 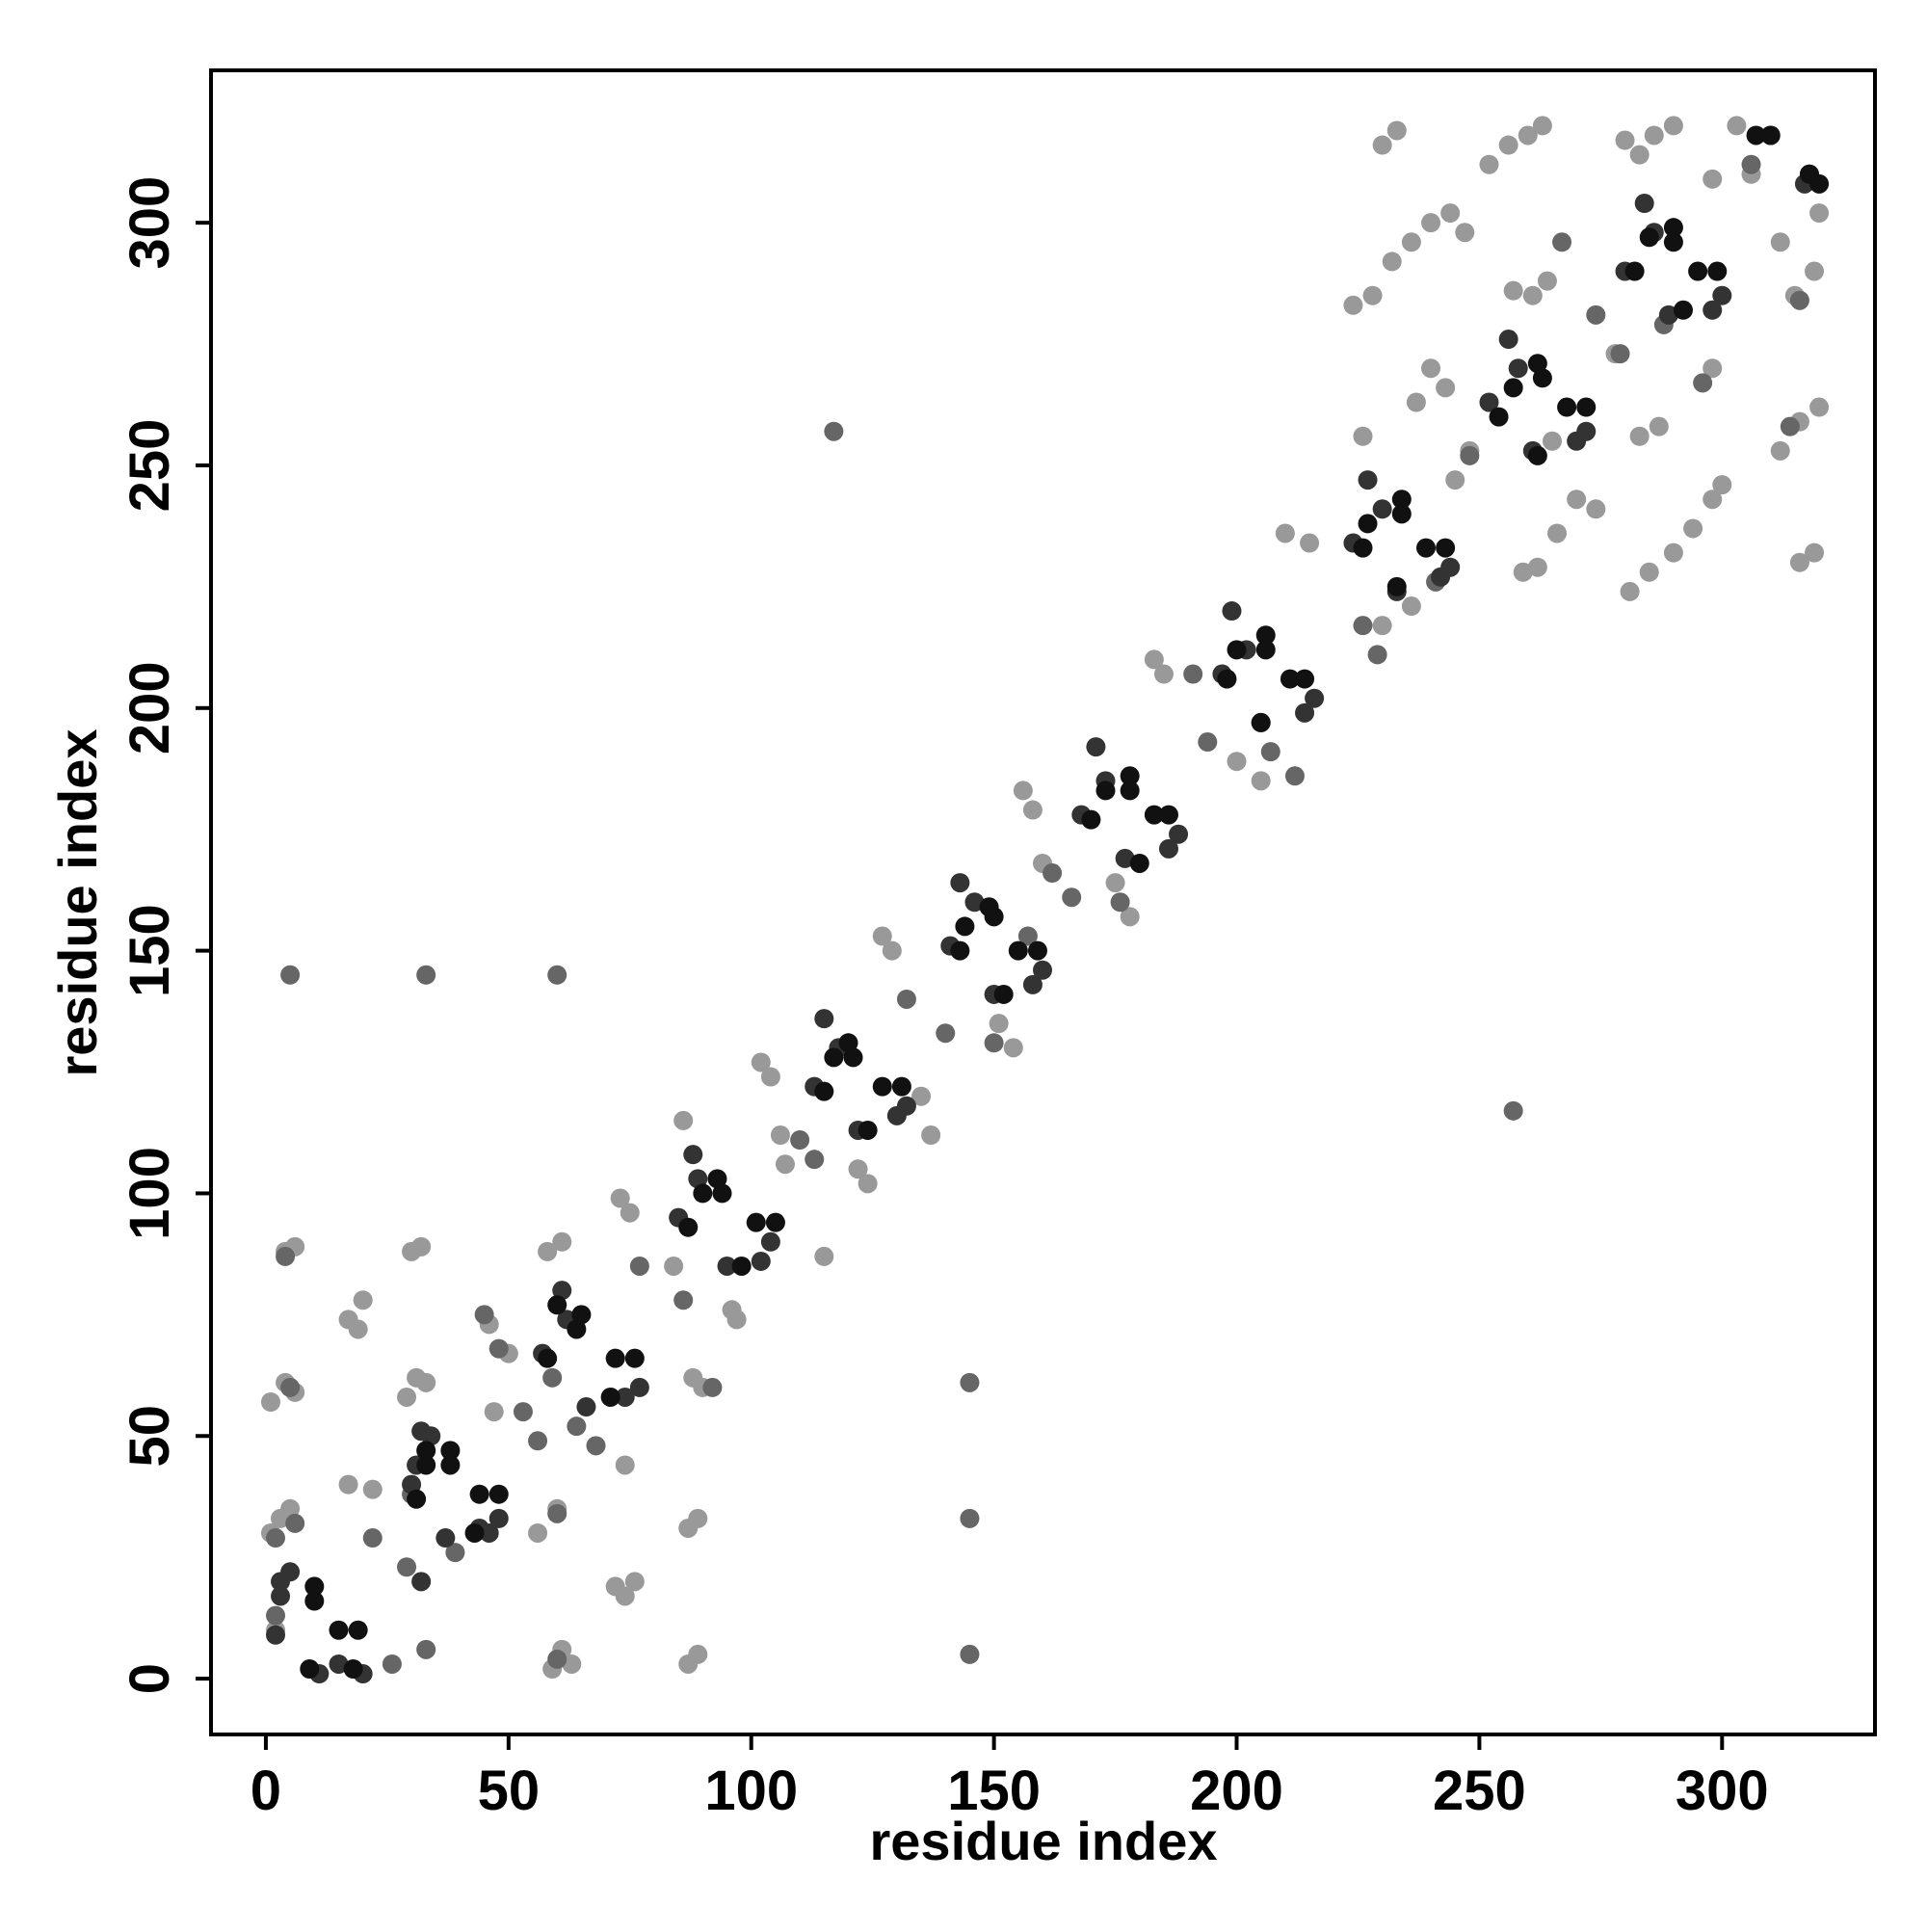 I want to click on y-tick-label: 0, so click(x=150, y=1678).